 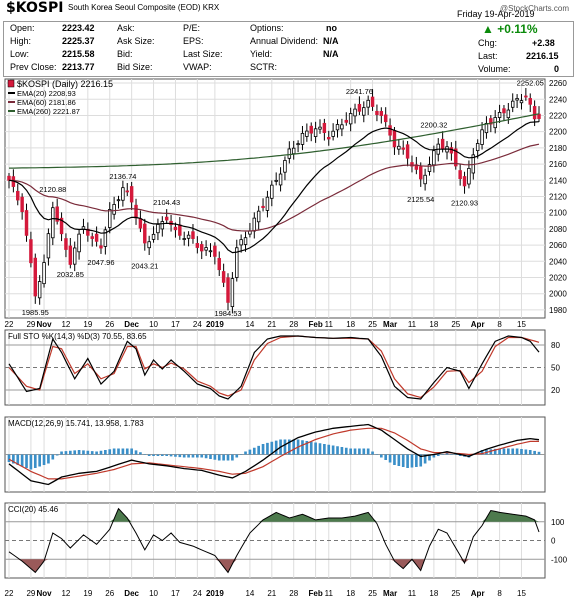 What do you see at coordinates (100, 262) in the screenshot?
I see `price-annotation: 2047.96` at bounding box center [100, 262].